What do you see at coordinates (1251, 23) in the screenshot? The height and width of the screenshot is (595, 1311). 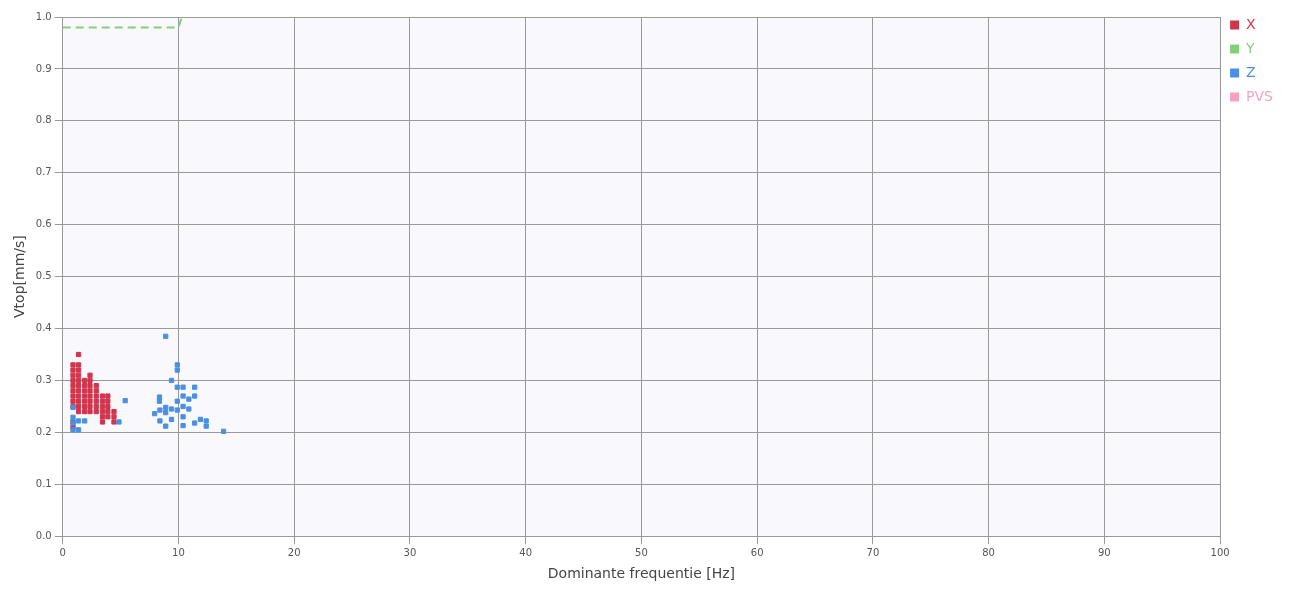 I see `legend-label: X` at bounding box center [1251, 23].